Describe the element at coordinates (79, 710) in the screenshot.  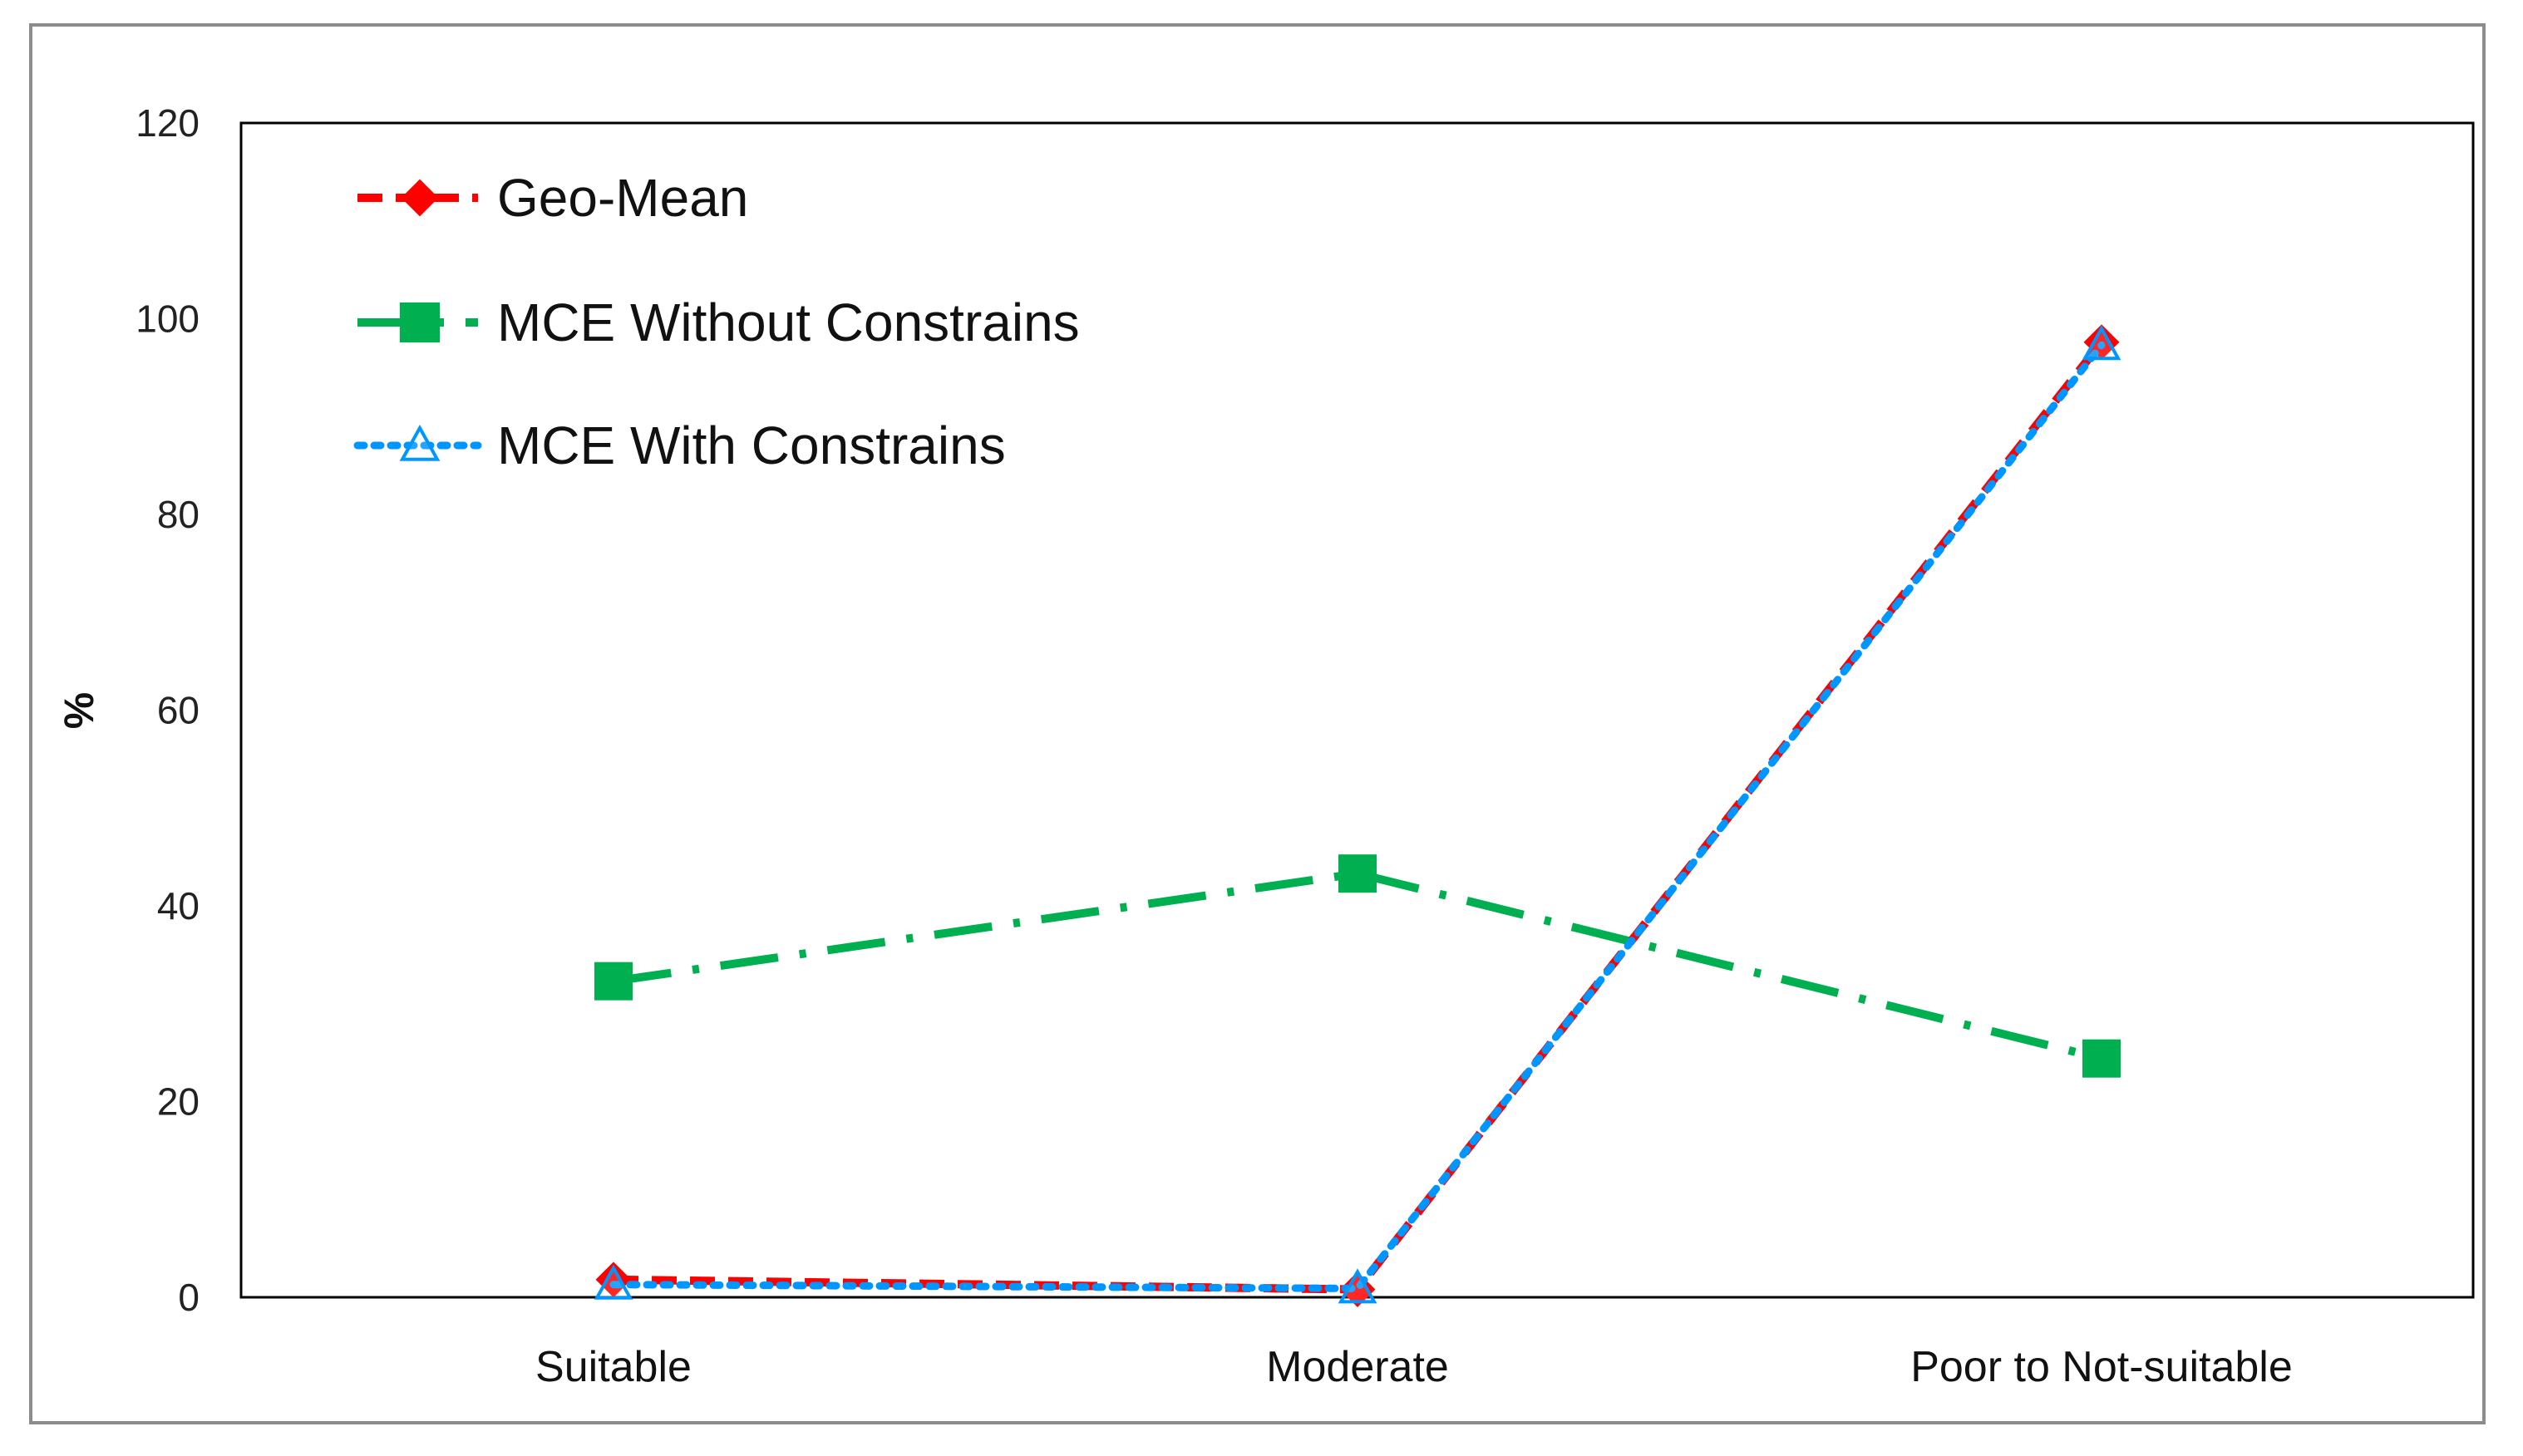
I see `y-axis-title: %` at that location.